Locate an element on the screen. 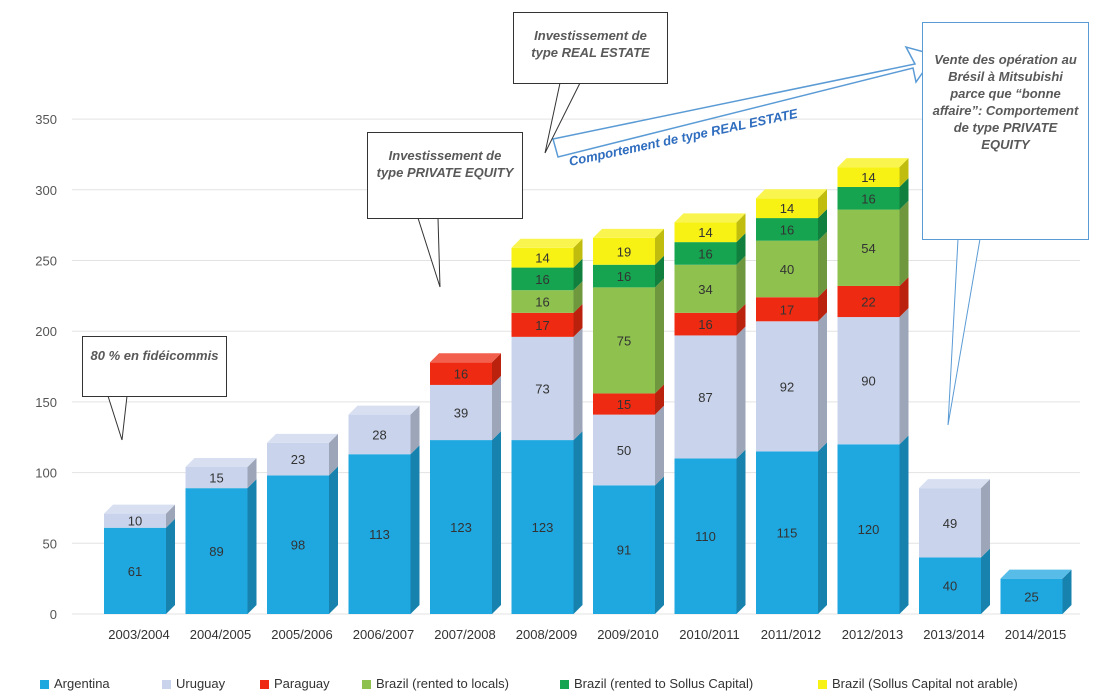  y-tick-label: 200 is located at coordinates (46, 331).